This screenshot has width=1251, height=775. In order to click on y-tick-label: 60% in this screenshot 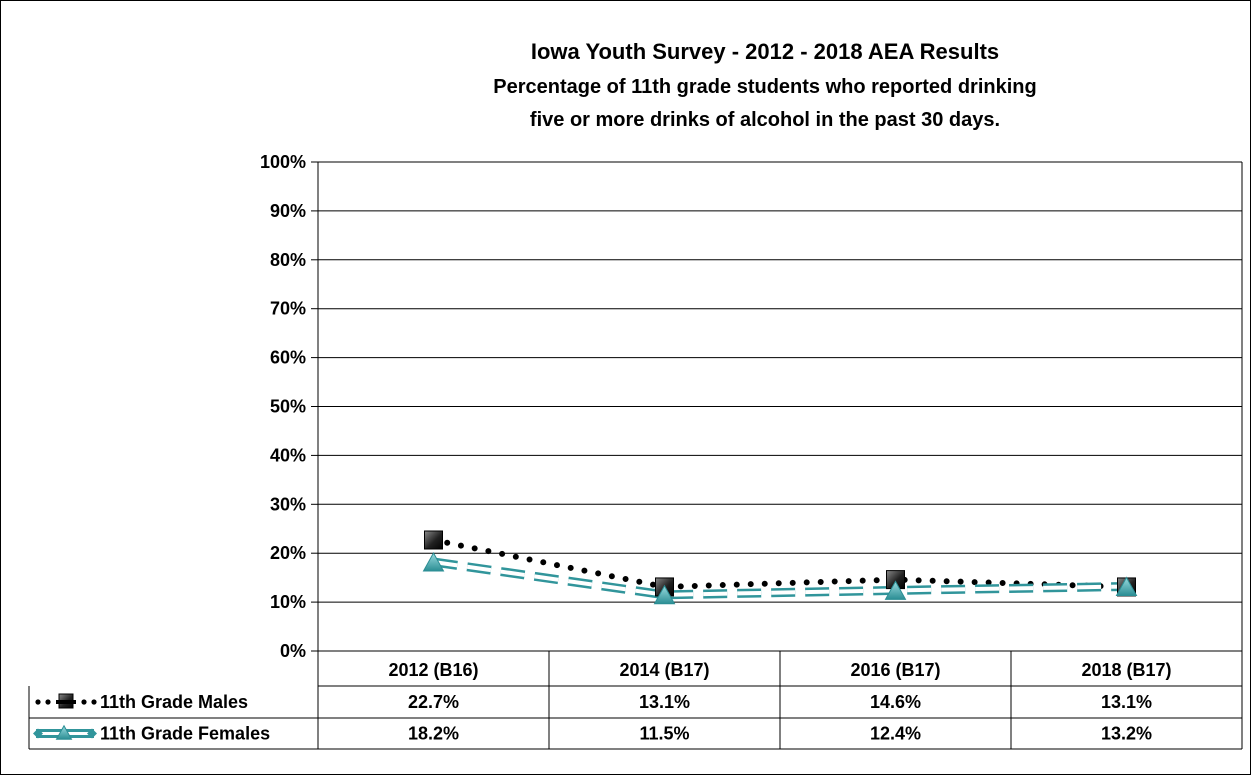, I will do `click(288, 358)`.